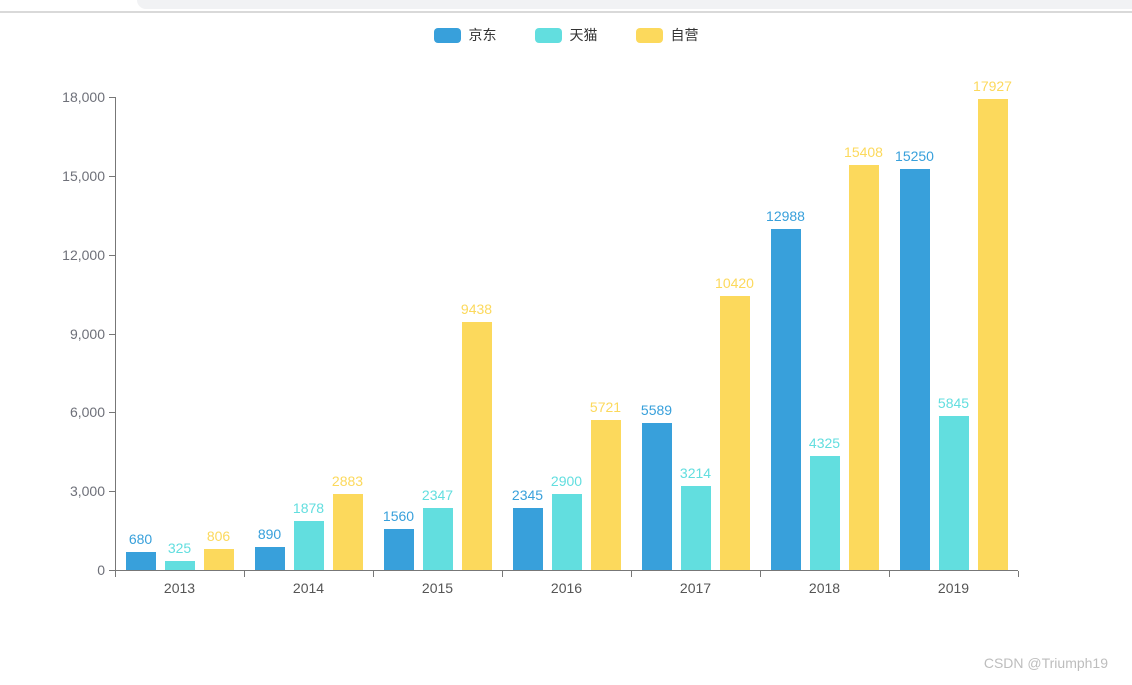 The height and width of the screenshot is (685, 1132). Describe the element at coordinates (667, 35) in the screenshot. I see `legend-item-自营: 自营` at that location.